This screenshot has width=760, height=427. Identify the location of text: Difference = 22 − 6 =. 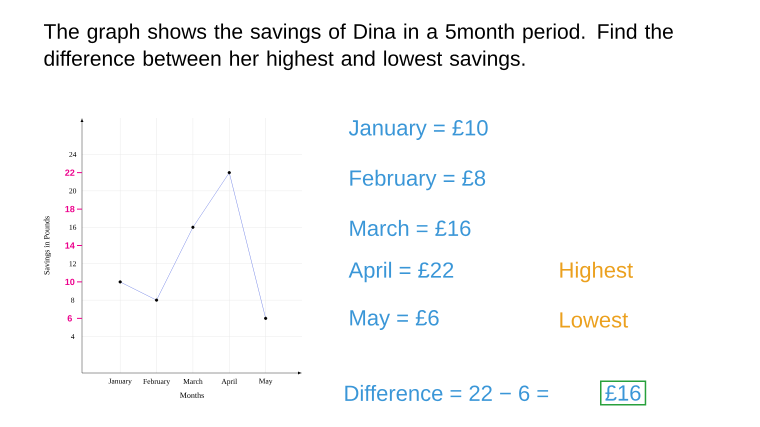
(446, 393).